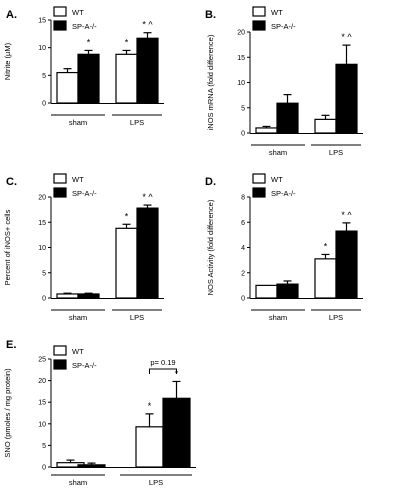 The height and width of the screenshot is (492, 406). Describe the element at coordinates (210, 182) in the screenshot. I see `panel-label: D.` at that location.